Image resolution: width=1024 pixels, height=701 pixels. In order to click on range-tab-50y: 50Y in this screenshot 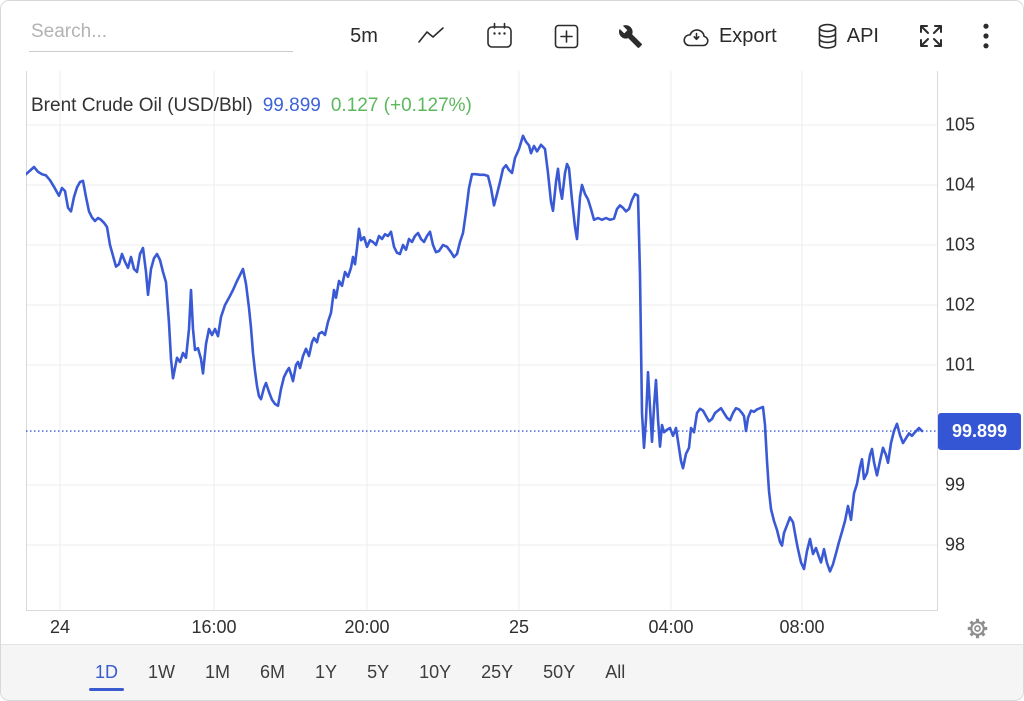, I will do `click(559, 672)`.